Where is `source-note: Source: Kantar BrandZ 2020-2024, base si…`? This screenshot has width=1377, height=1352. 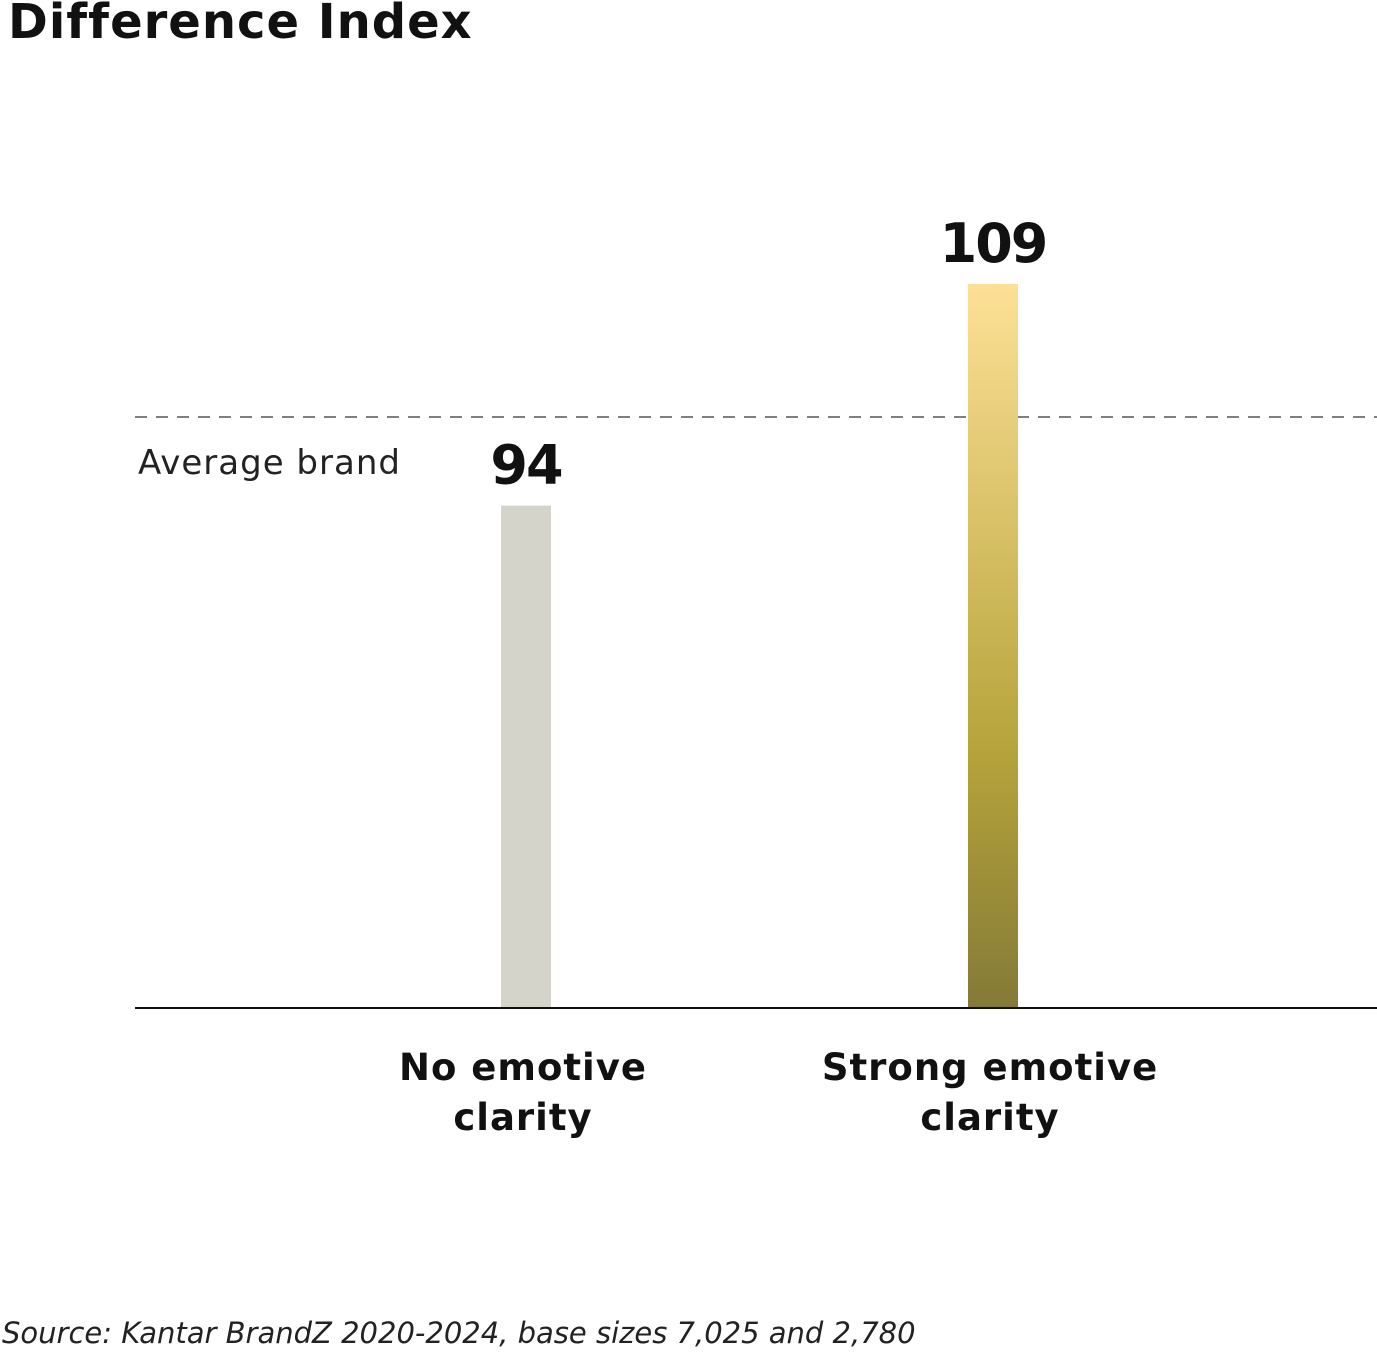
source-note: Source: Kantar BrandZ 2020-2024, base si… is located at coordinates (459, 1333).